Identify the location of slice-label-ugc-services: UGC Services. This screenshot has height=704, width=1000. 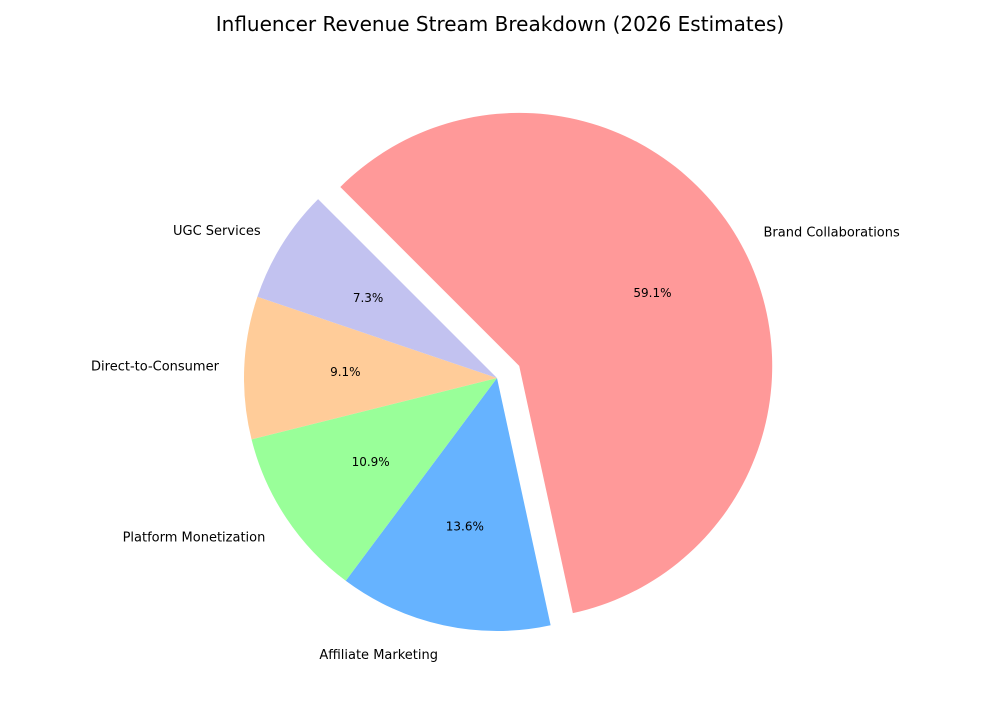
(217, 231).